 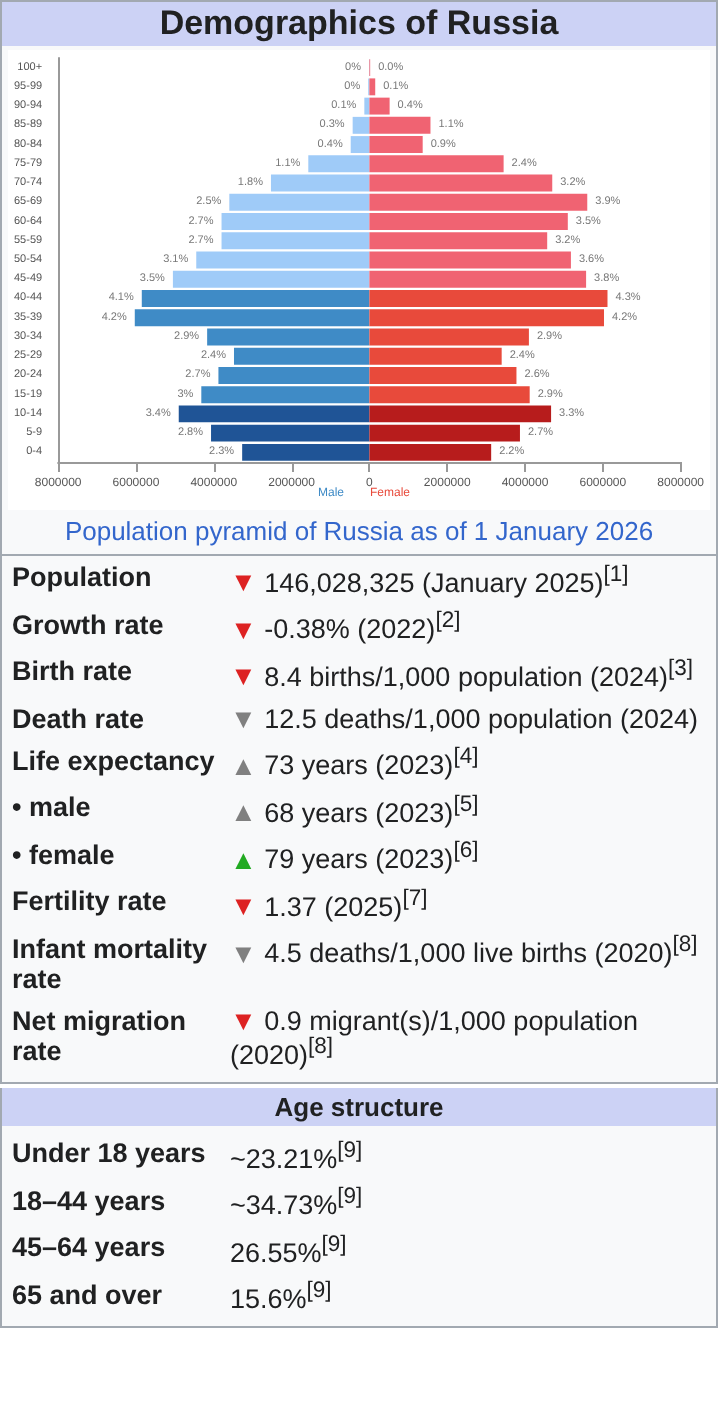 I want to click on text: ~34.73%$^{[9]}$, so click(x=296, y=1202).